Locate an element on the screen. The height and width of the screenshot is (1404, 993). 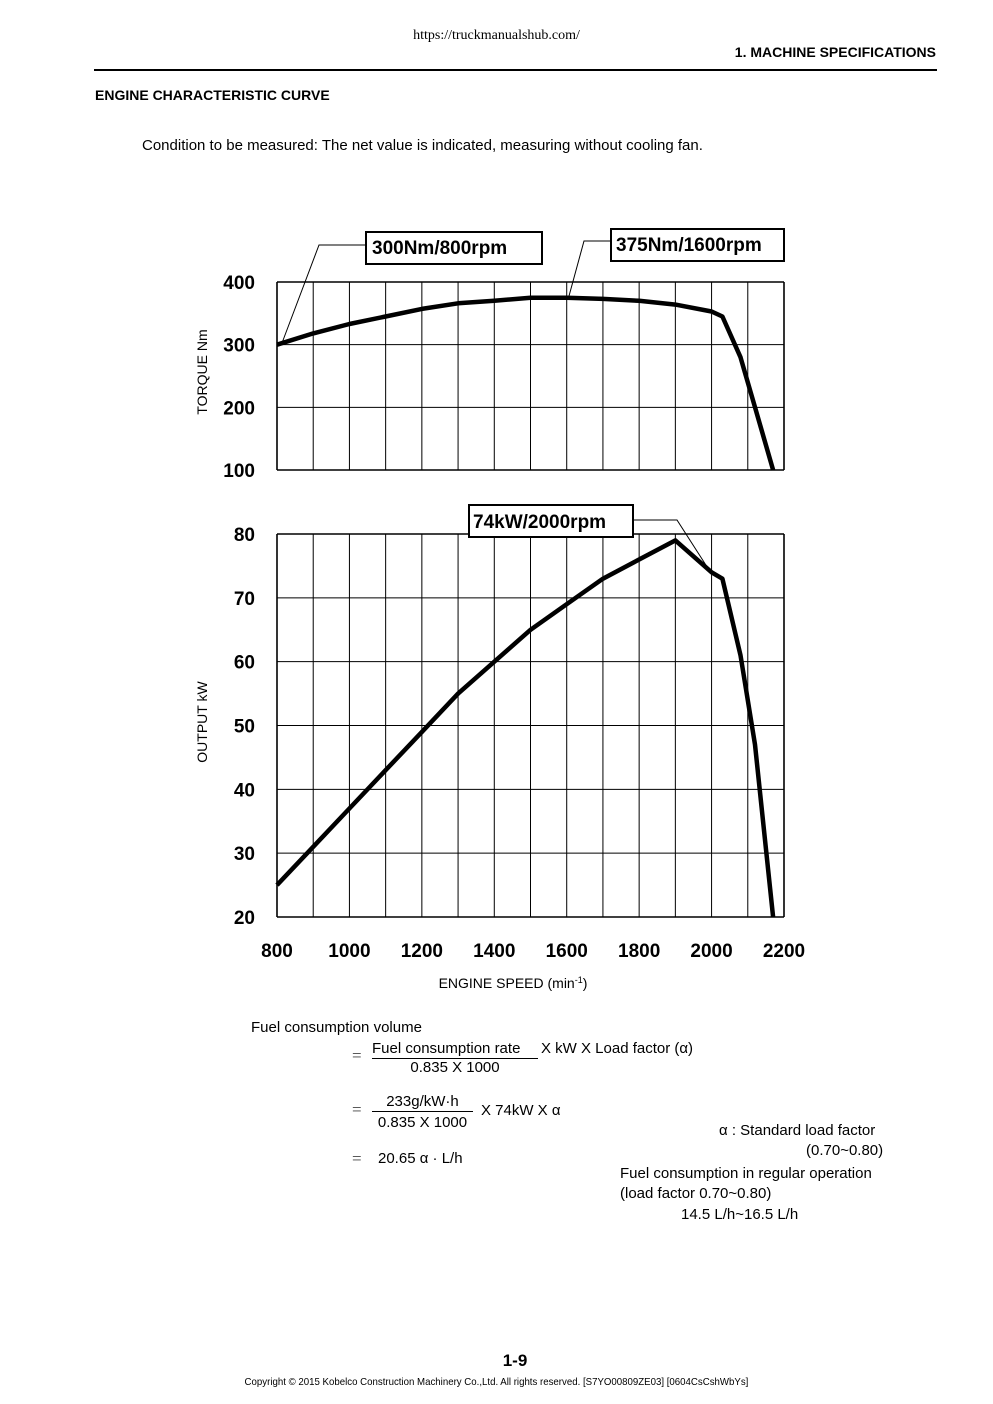
torque-ytick-label: 300 is located at coordinates (239, 346).